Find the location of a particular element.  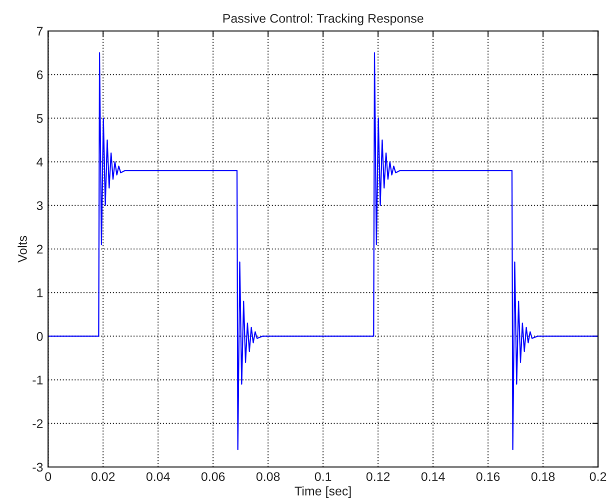

y-tick-label: 5 is located at coordinates (39, 118).